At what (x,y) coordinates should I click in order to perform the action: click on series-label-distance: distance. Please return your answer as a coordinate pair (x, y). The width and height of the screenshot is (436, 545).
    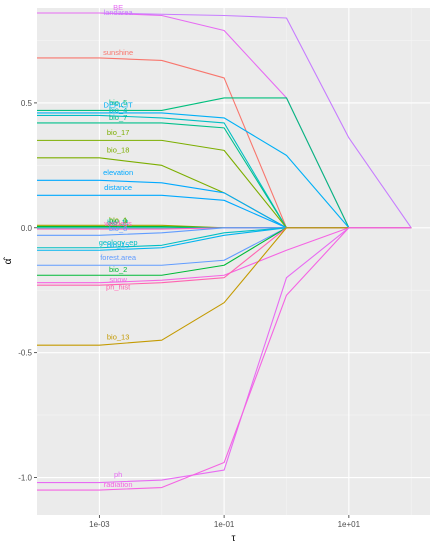
    Looking at the image, I should click on (118, 187).